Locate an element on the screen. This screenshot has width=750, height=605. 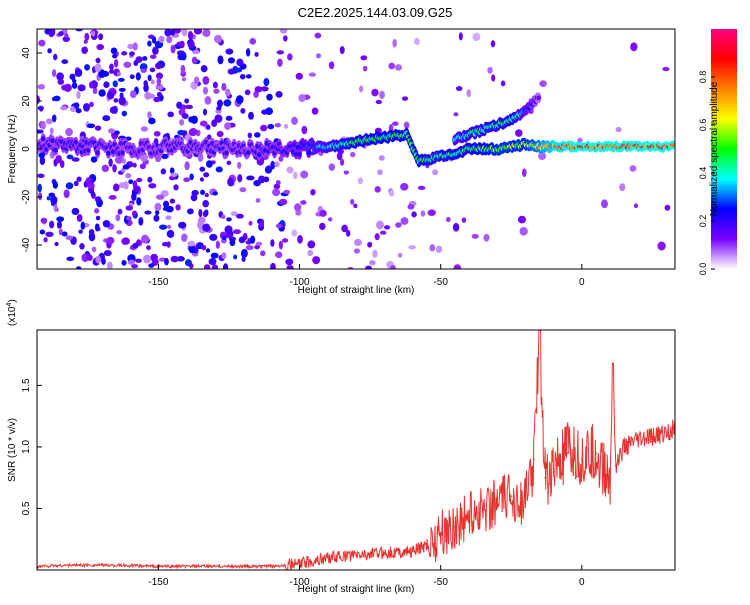
spectrogram-y-tick-label: 40 is located at coordinates (26, 53).